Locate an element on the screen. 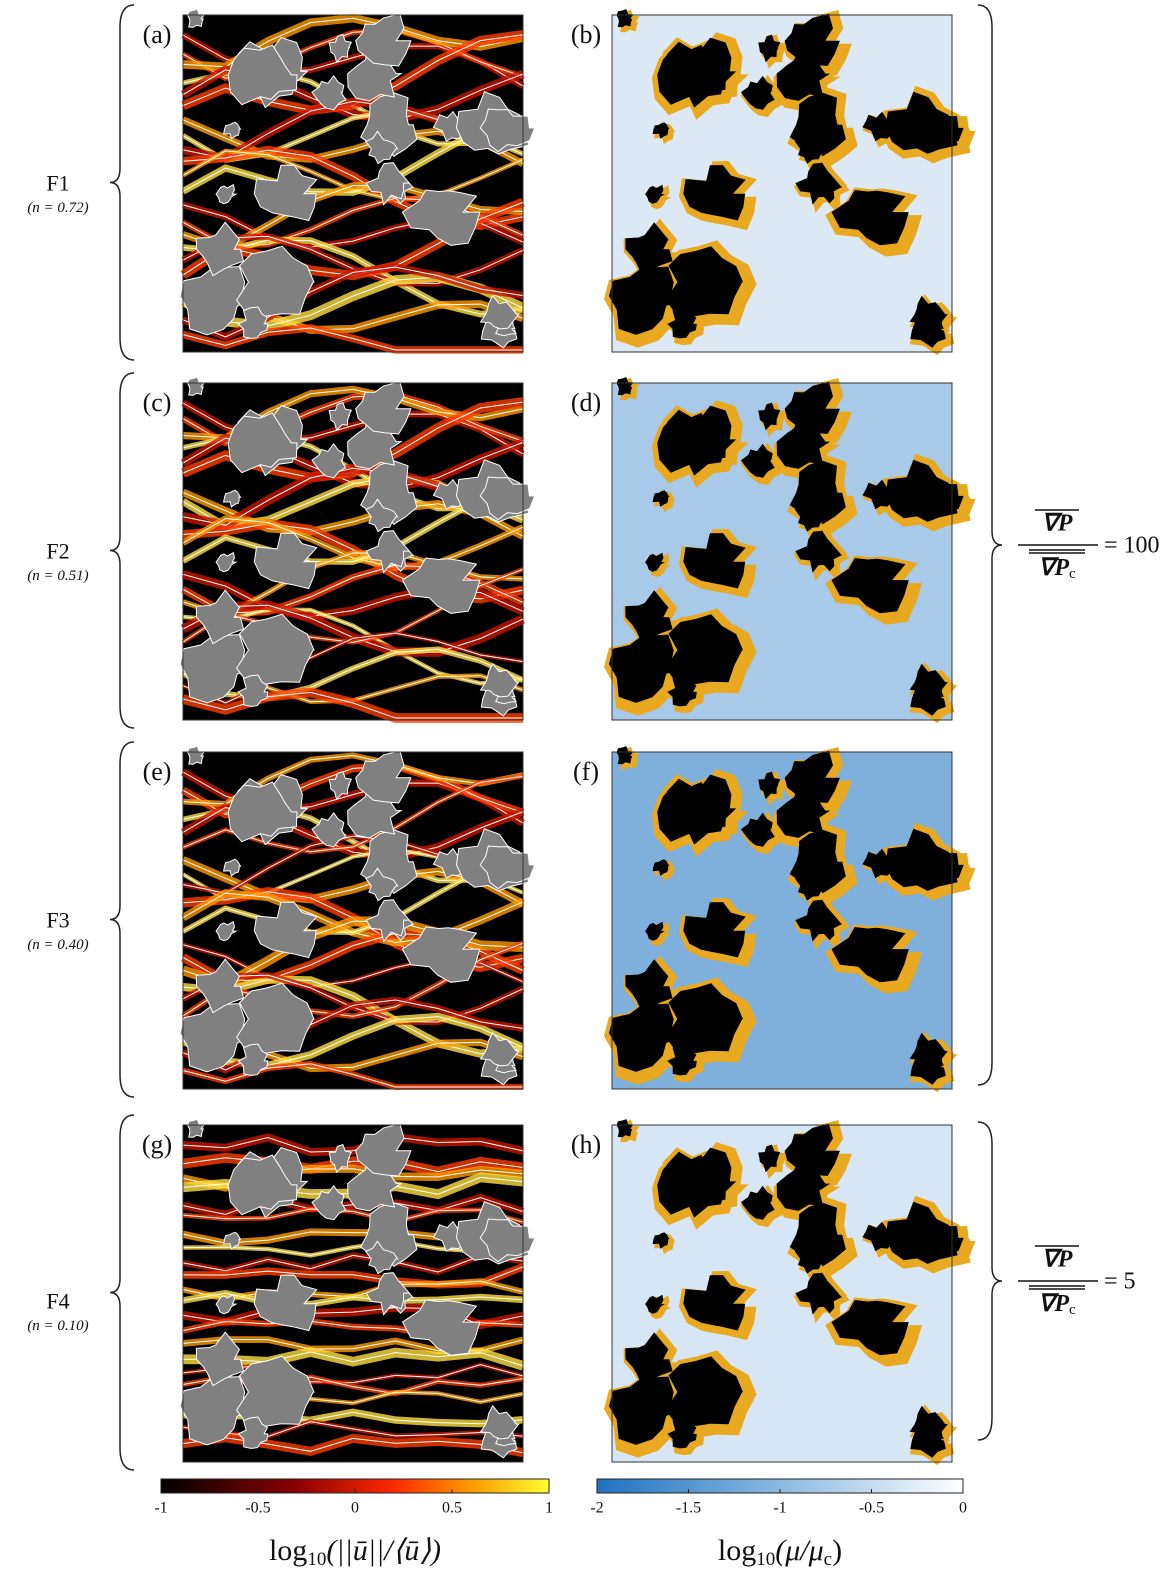  panel-label: (f) is located at coordinates (586, 771).